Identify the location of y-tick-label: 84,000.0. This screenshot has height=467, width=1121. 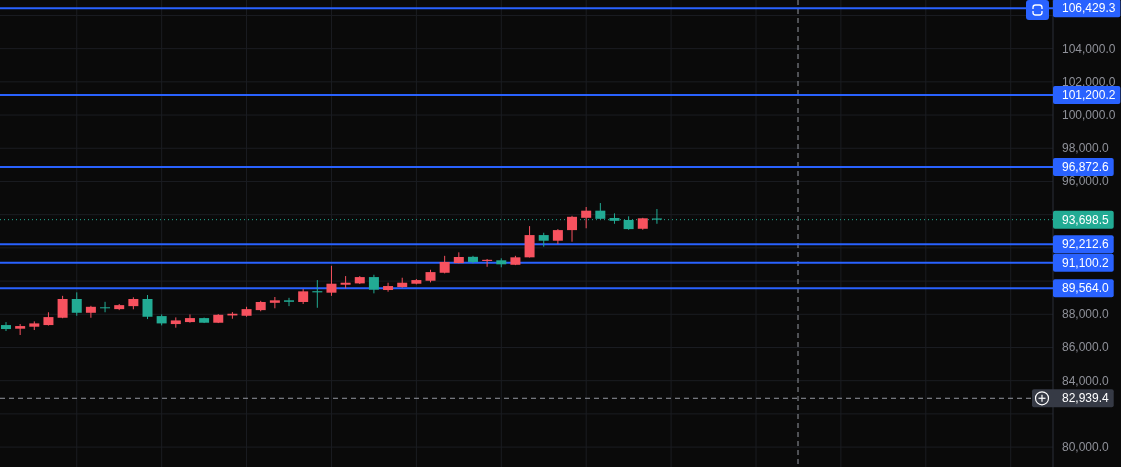
(1086, 380).